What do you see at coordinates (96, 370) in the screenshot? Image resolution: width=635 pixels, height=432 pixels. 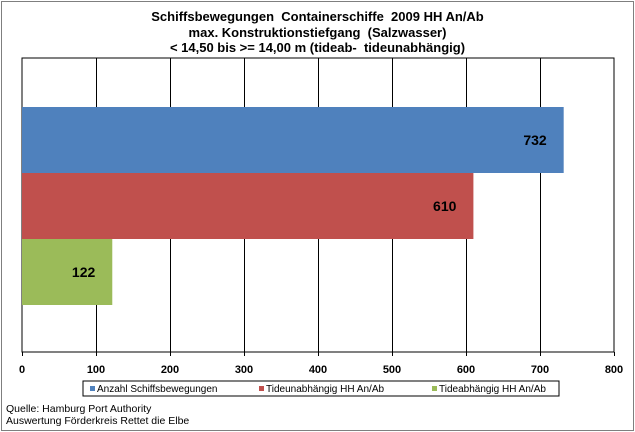 I see `x-tick-label: 100` at bounding box center [96, 370].